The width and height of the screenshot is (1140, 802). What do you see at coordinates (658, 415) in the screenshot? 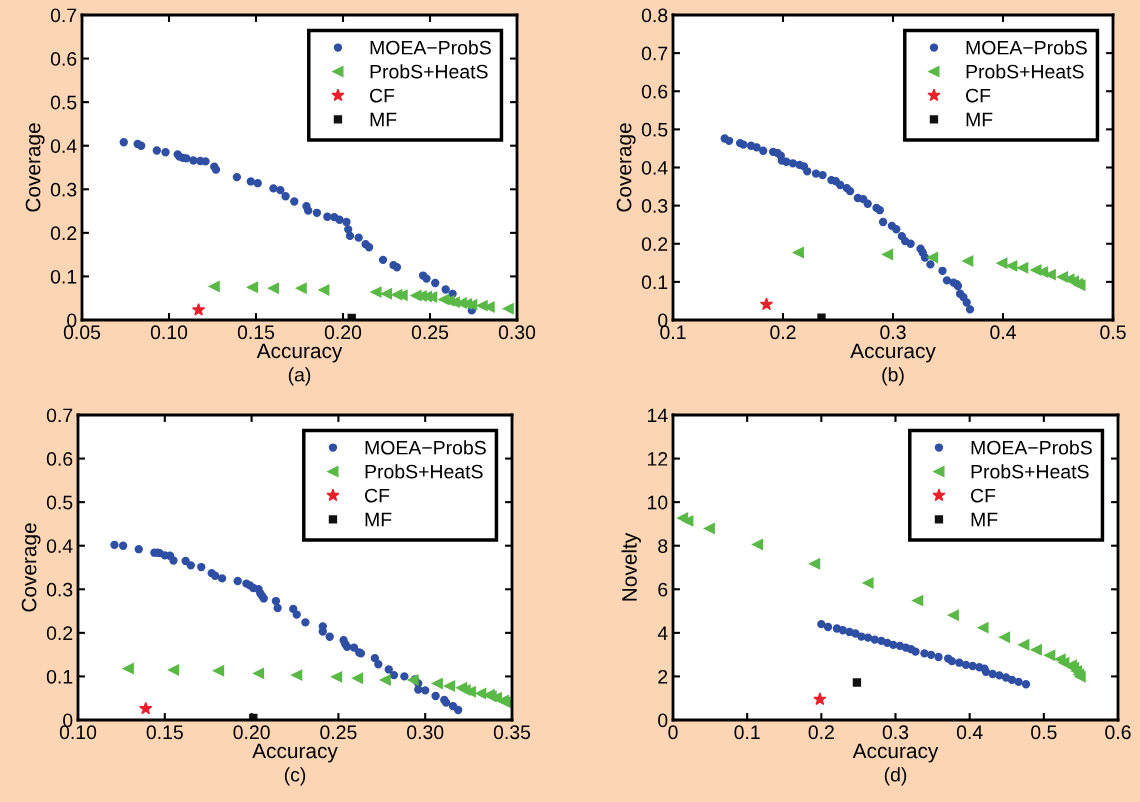
I see `y-tick-label: 14` at bounding box center [658, 415].